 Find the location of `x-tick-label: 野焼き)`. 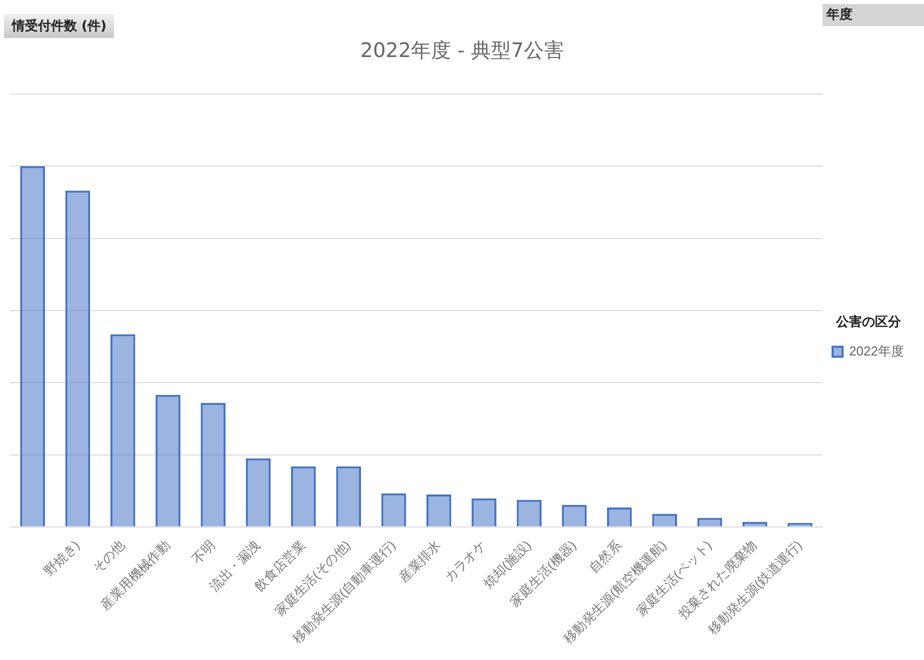

x-tick-label: 野焼き) is located at coordinates (61, 558).